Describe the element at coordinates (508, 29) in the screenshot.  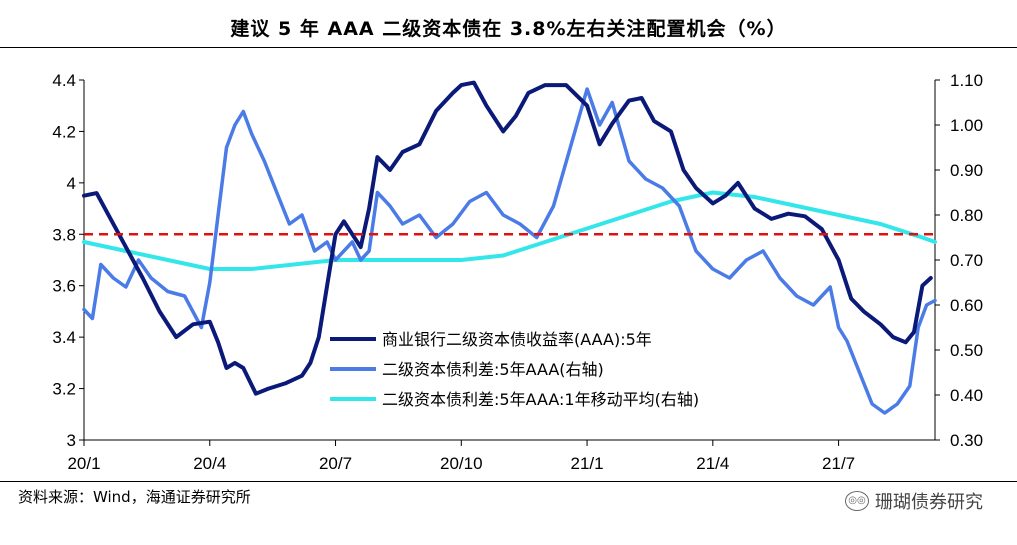
I see `chart-title: 建议 5 年 AAA 二级资本债在 3.8%左右关注配置机会（%）` at that location.